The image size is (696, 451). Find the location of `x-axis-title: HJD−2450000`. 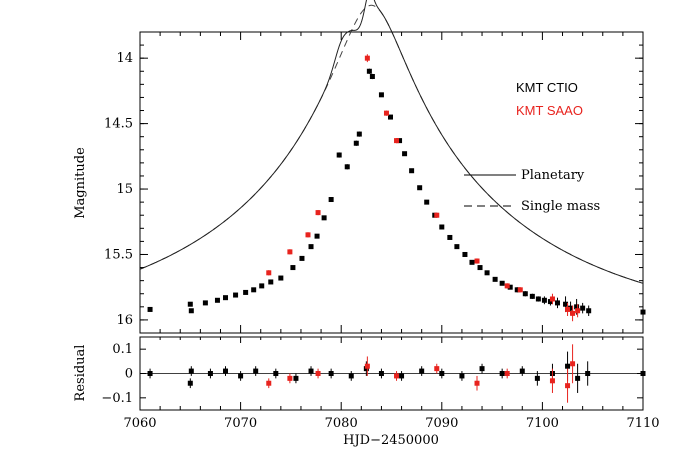

x-axis-title: HJD−2450000 is located at coordinates (391, 440).